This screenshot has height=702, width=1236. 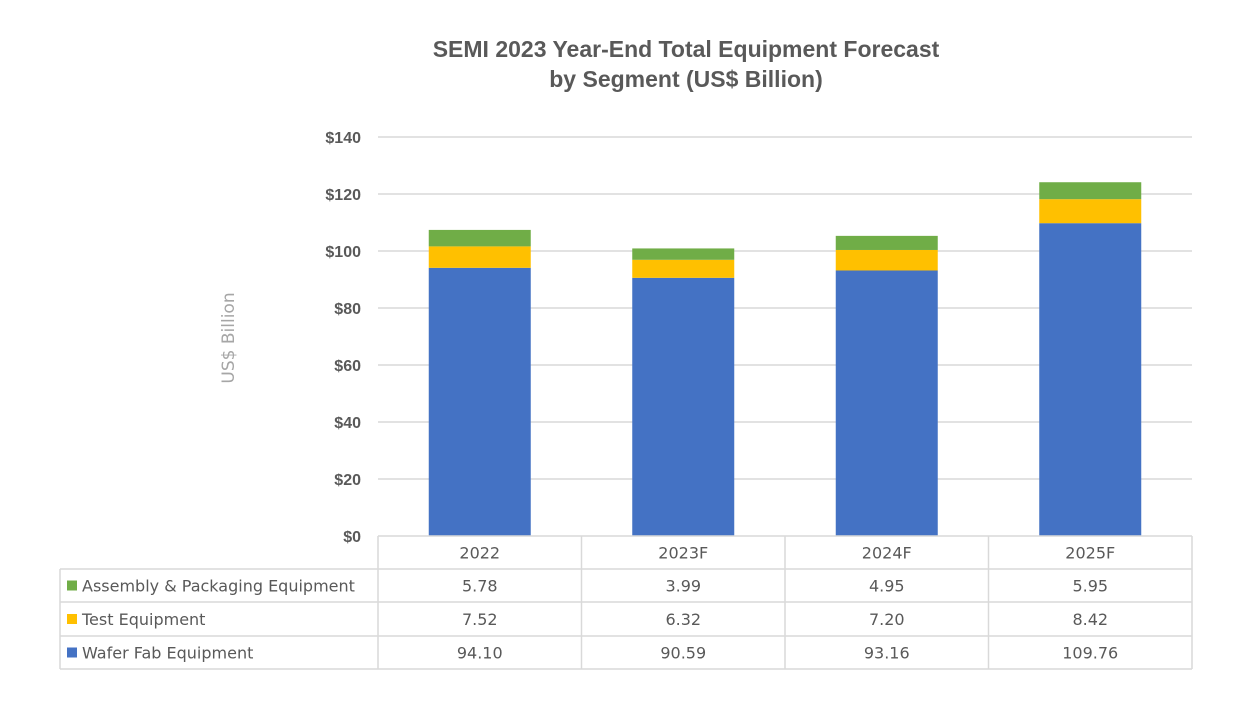 I want to click on y-tick-label: $140, so click(x=343, y=138).